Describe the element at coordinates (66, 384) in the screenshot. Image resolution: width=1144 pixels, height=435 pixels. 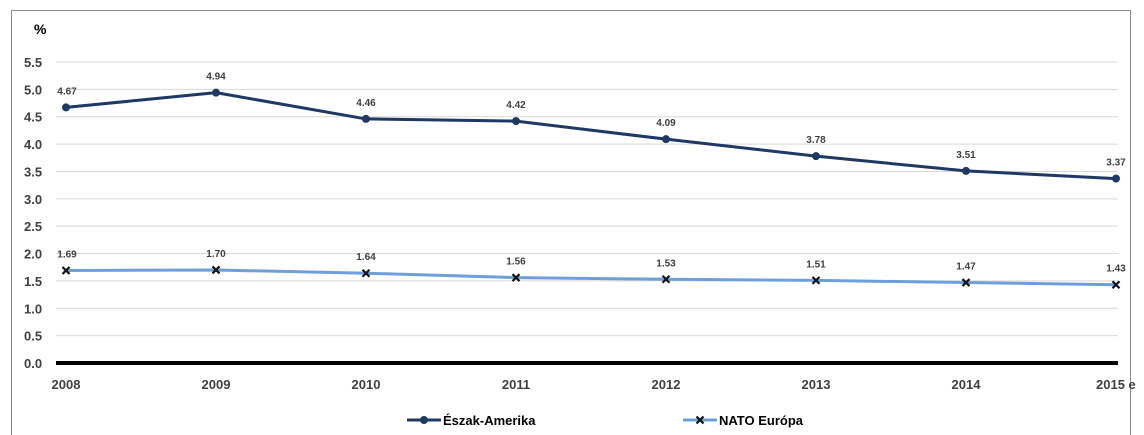
I see `x-tick-label: 2008` at that location.